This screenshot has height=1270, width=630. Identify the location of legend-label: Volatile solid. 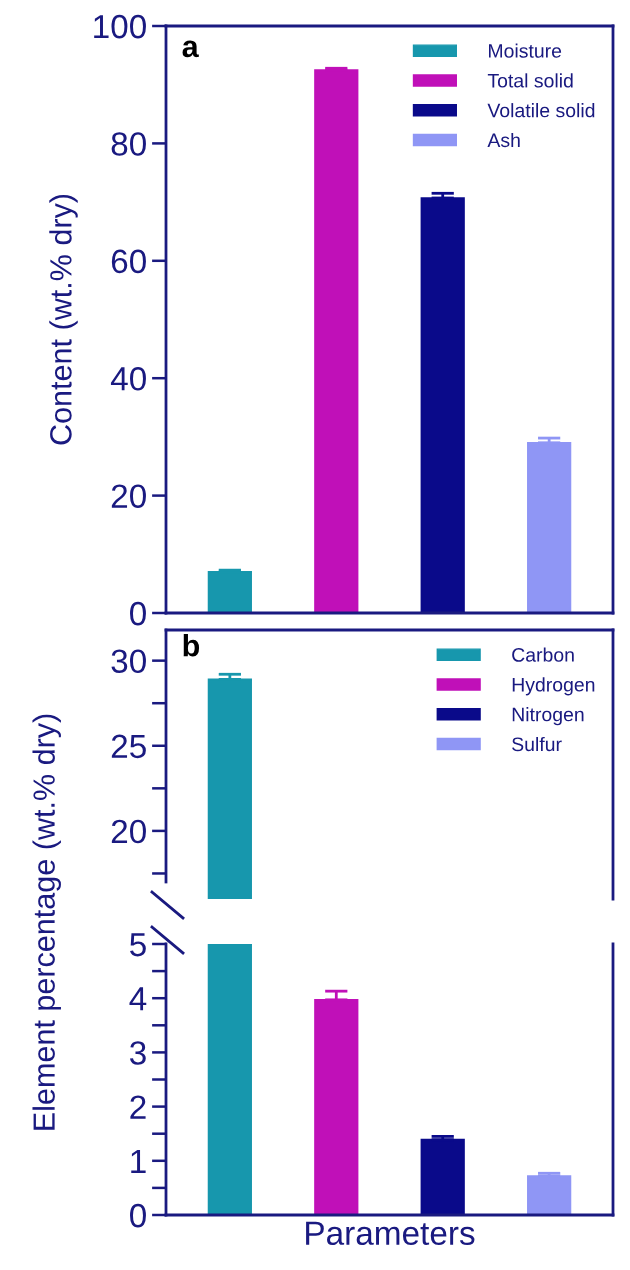
(541, 110).